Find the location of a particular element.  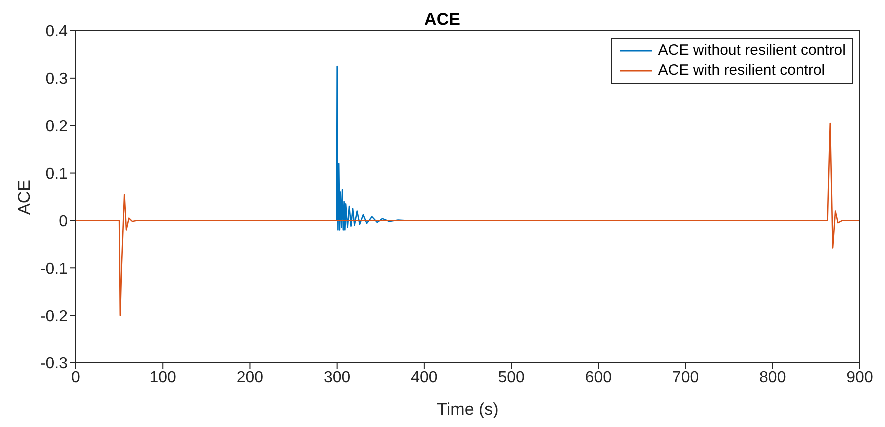

x-tick-label: 500 is located at coordinates (511, 377).